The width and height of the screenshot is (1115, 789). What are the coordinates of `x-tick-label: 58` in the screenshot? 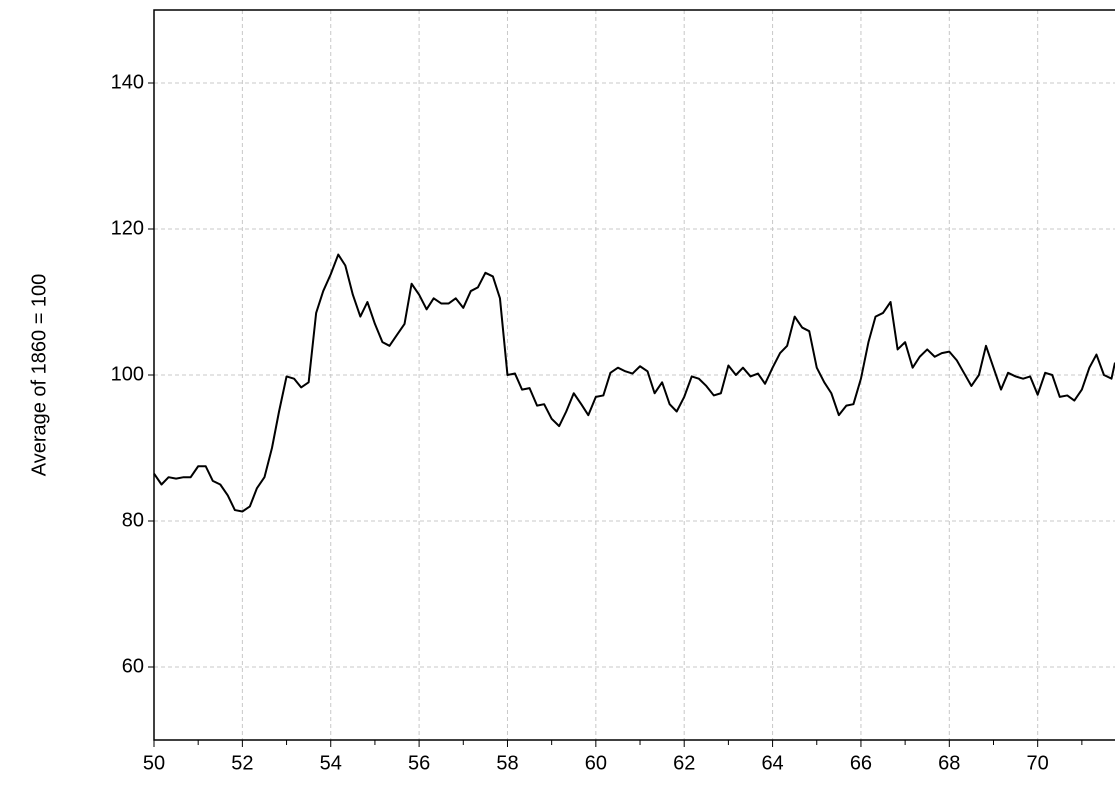 It's located at (507, 763).